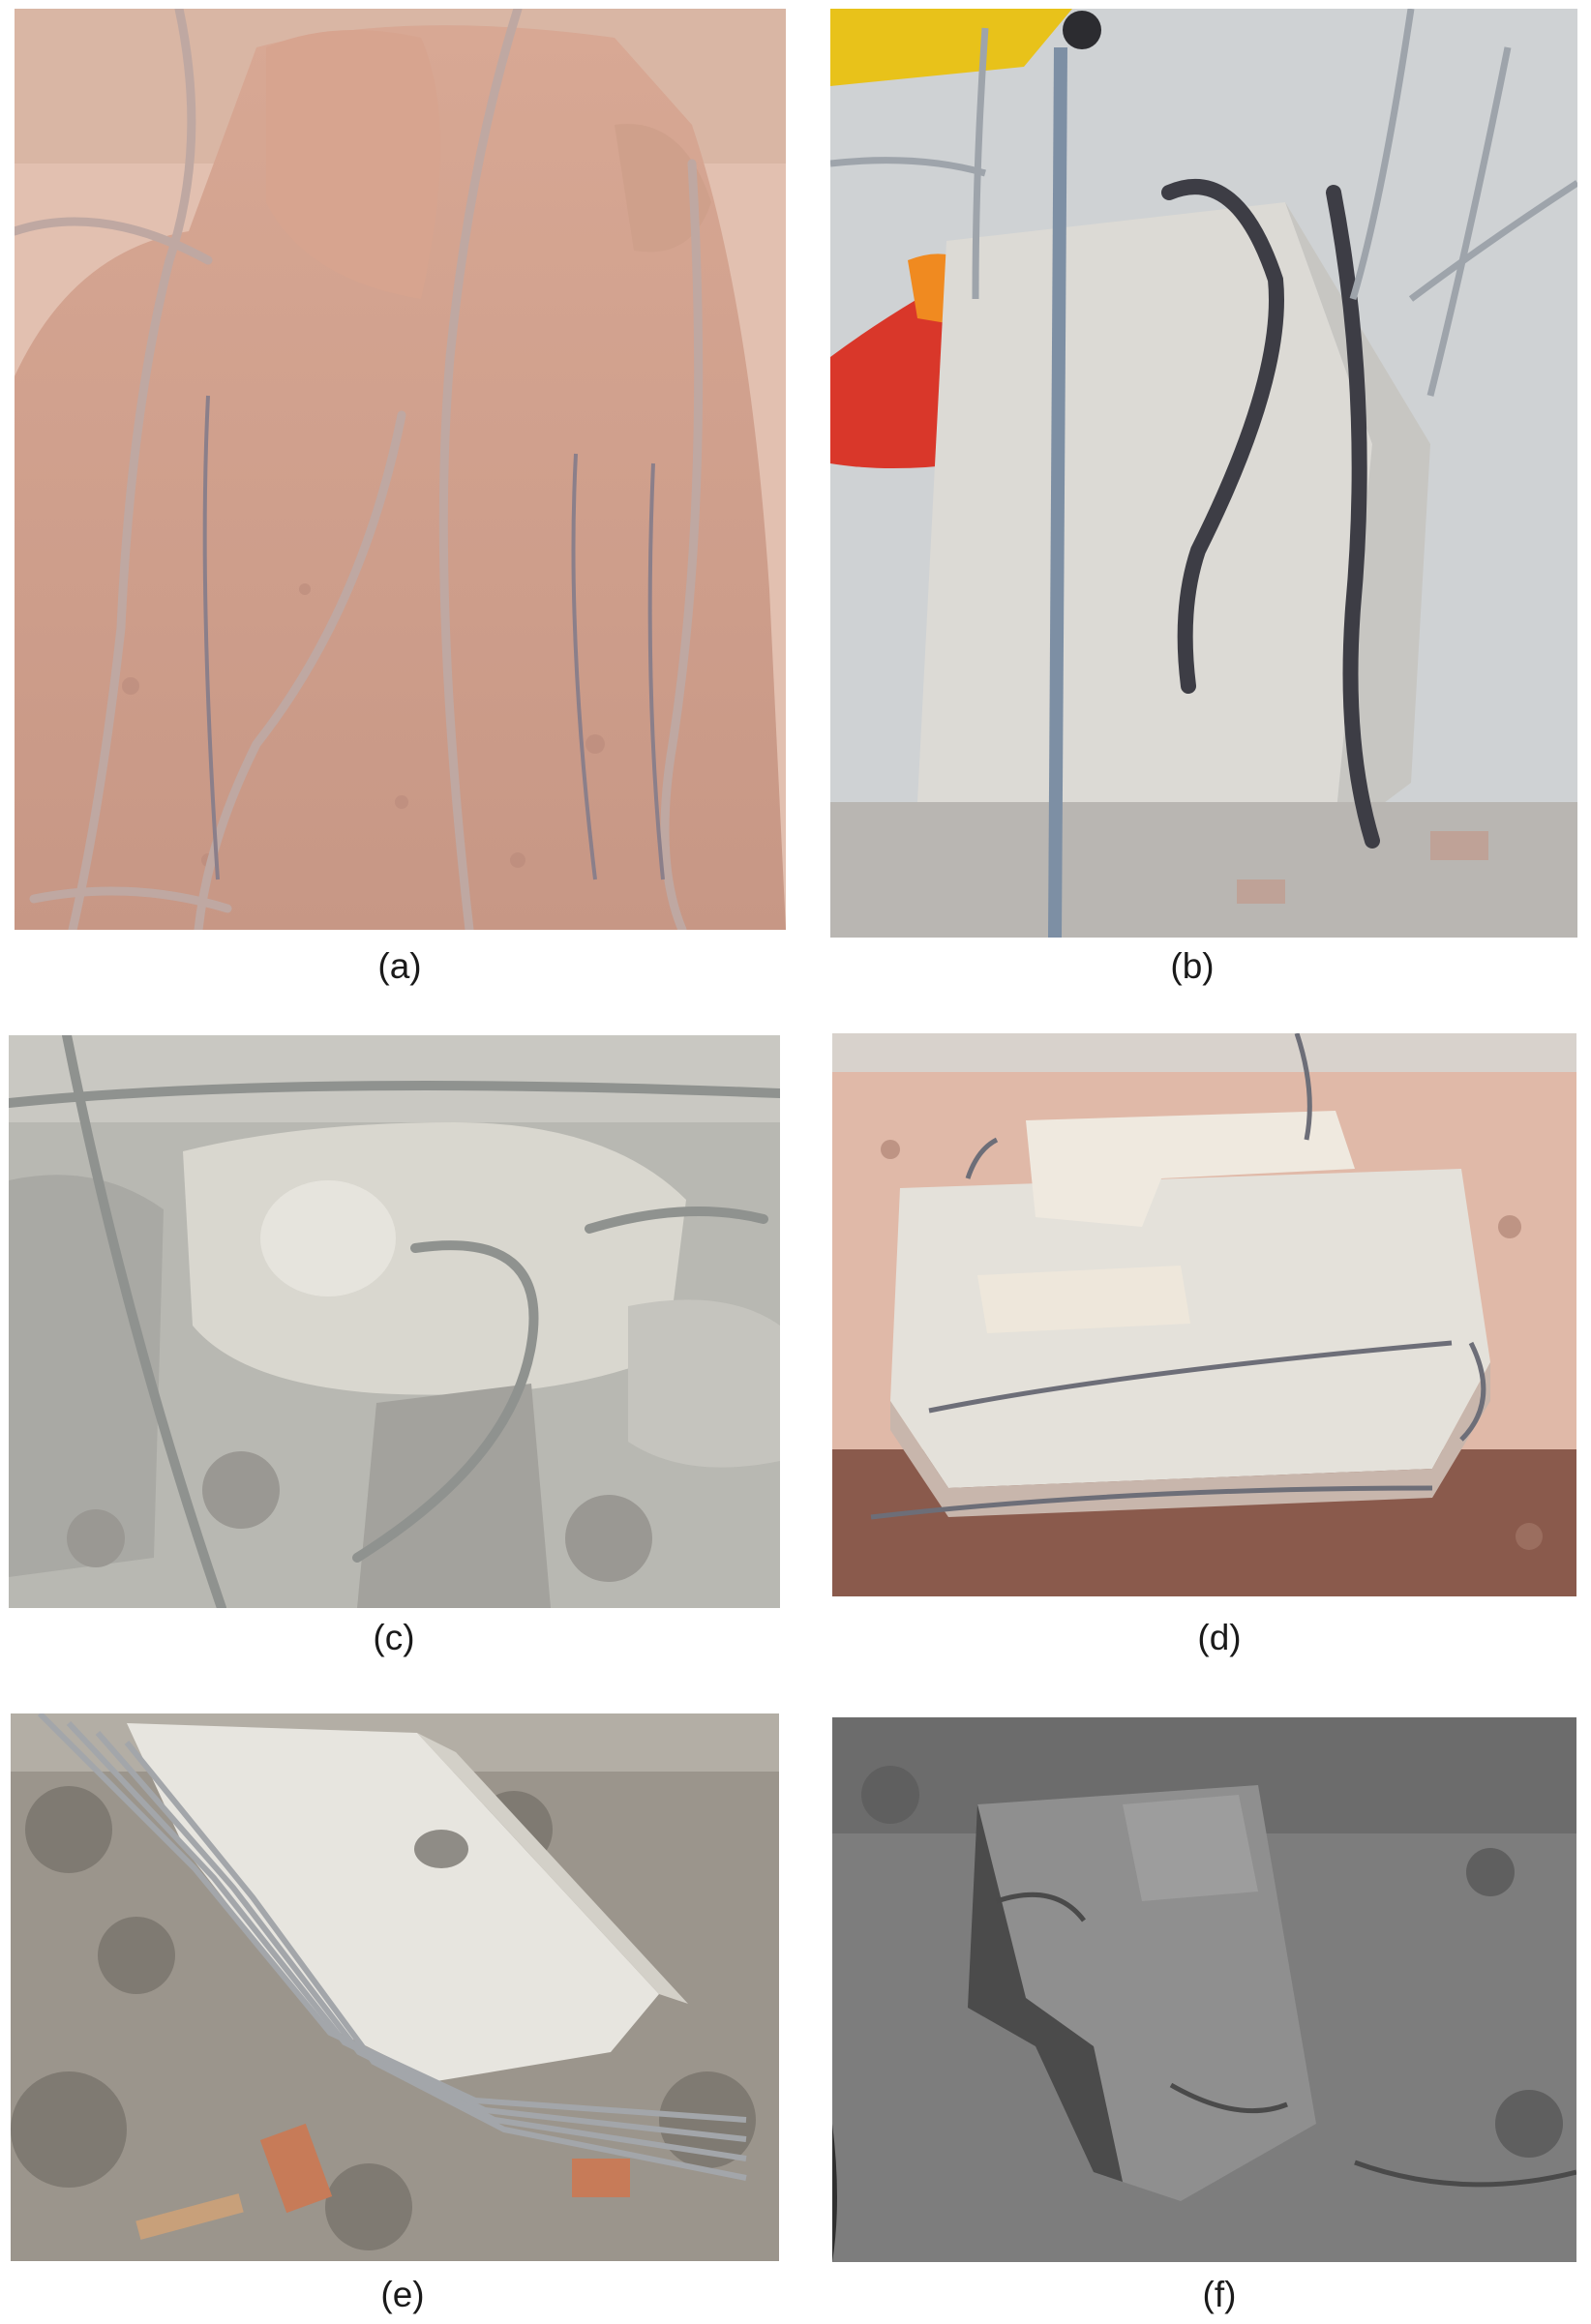 This screenshot has height=2324, width=1591. I want to click on photo-e-illustration, so click(395, 1987).